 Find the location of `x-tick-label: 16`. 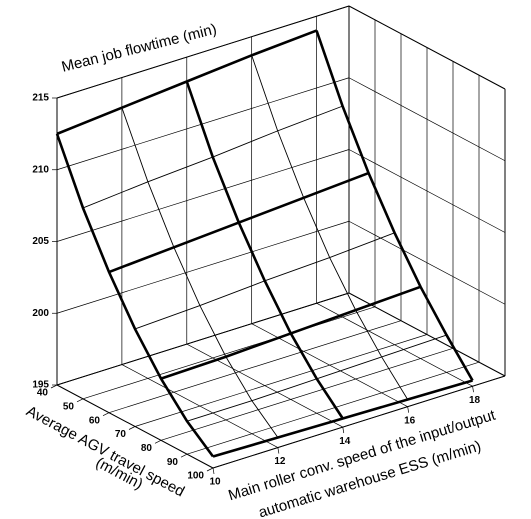

x-tick-label: 16 is located at coordinates (410, 420).